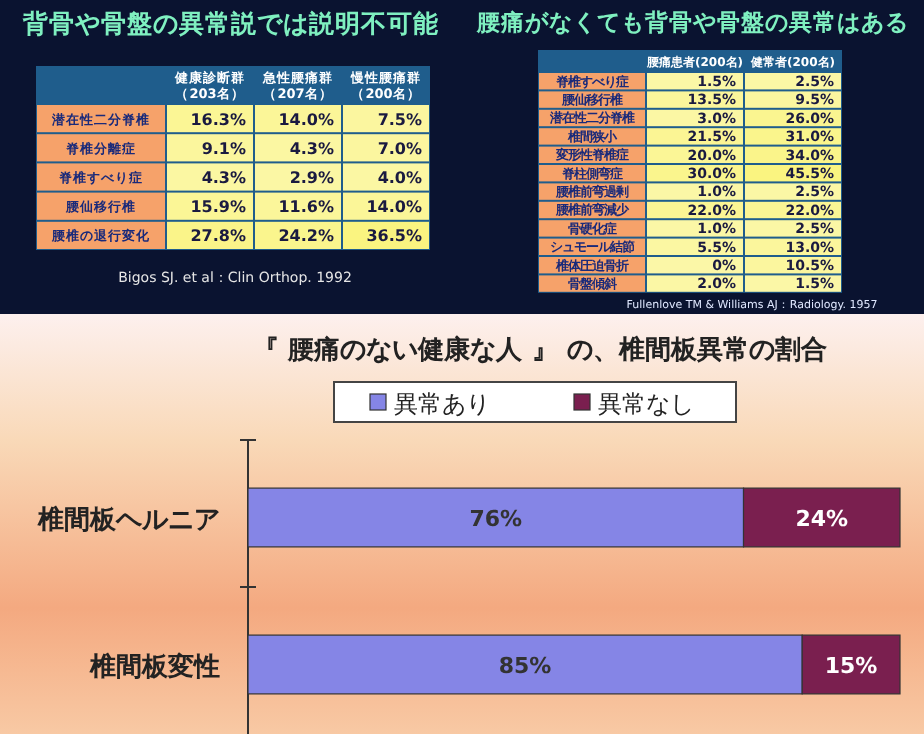  I want to click on data-label: 76%, so click(496, 518).